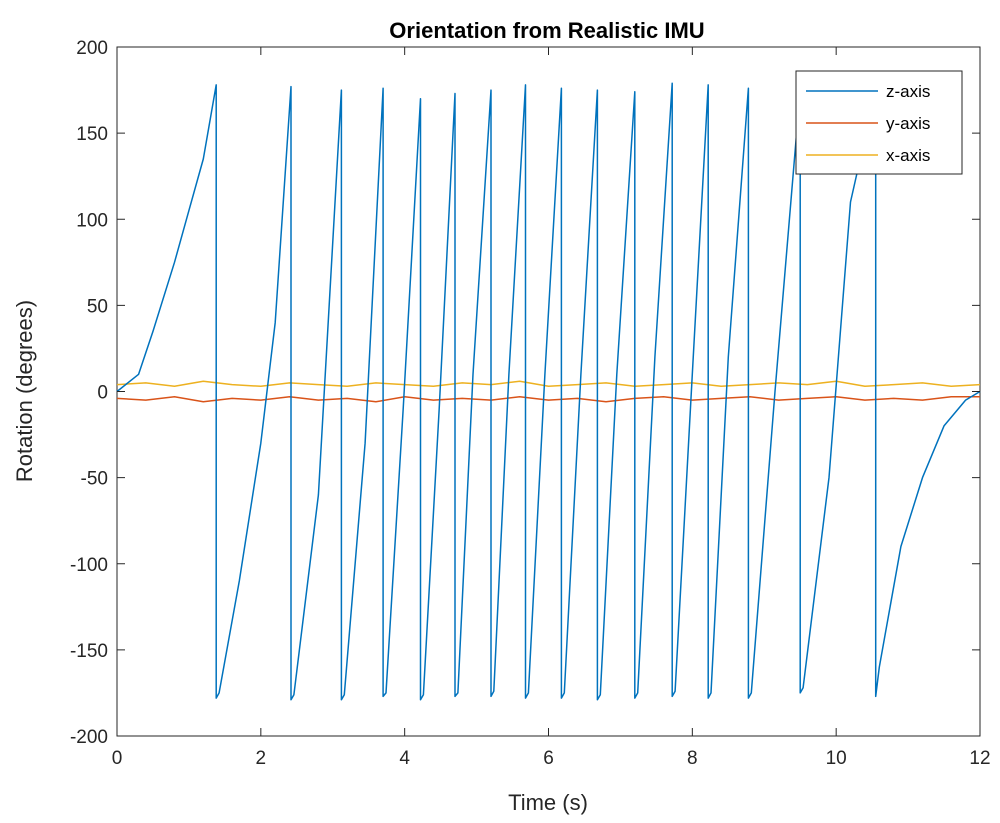 The image size is (1000, 823). I want to click on series-line-y-axis, so click(548, 399).